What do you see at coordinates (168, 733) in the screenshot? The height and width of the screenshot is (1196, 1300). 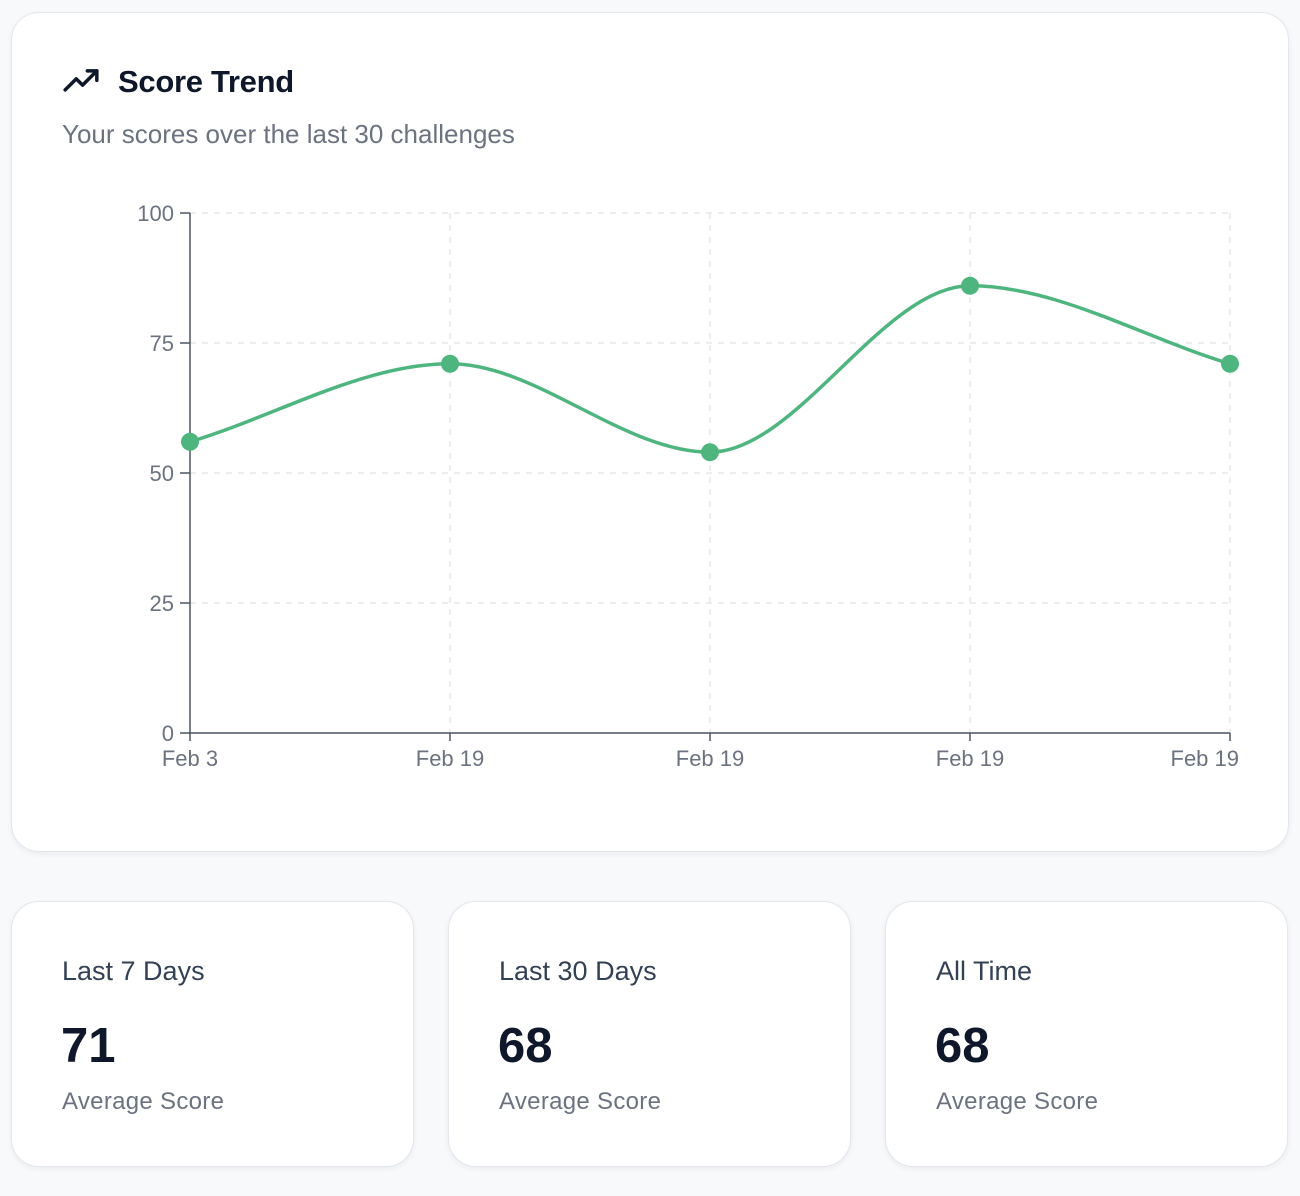 I see `y-tick-label: 0` at bounding box center [168, 733].